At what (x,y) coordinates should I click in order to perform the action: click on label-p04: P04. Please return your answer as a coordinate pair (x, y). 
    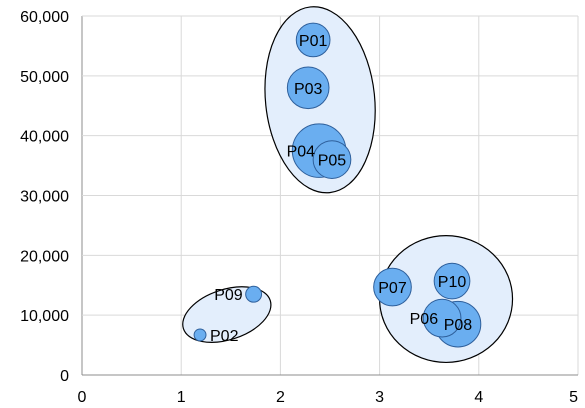
    Looking at the image, I should click on (301, 152).